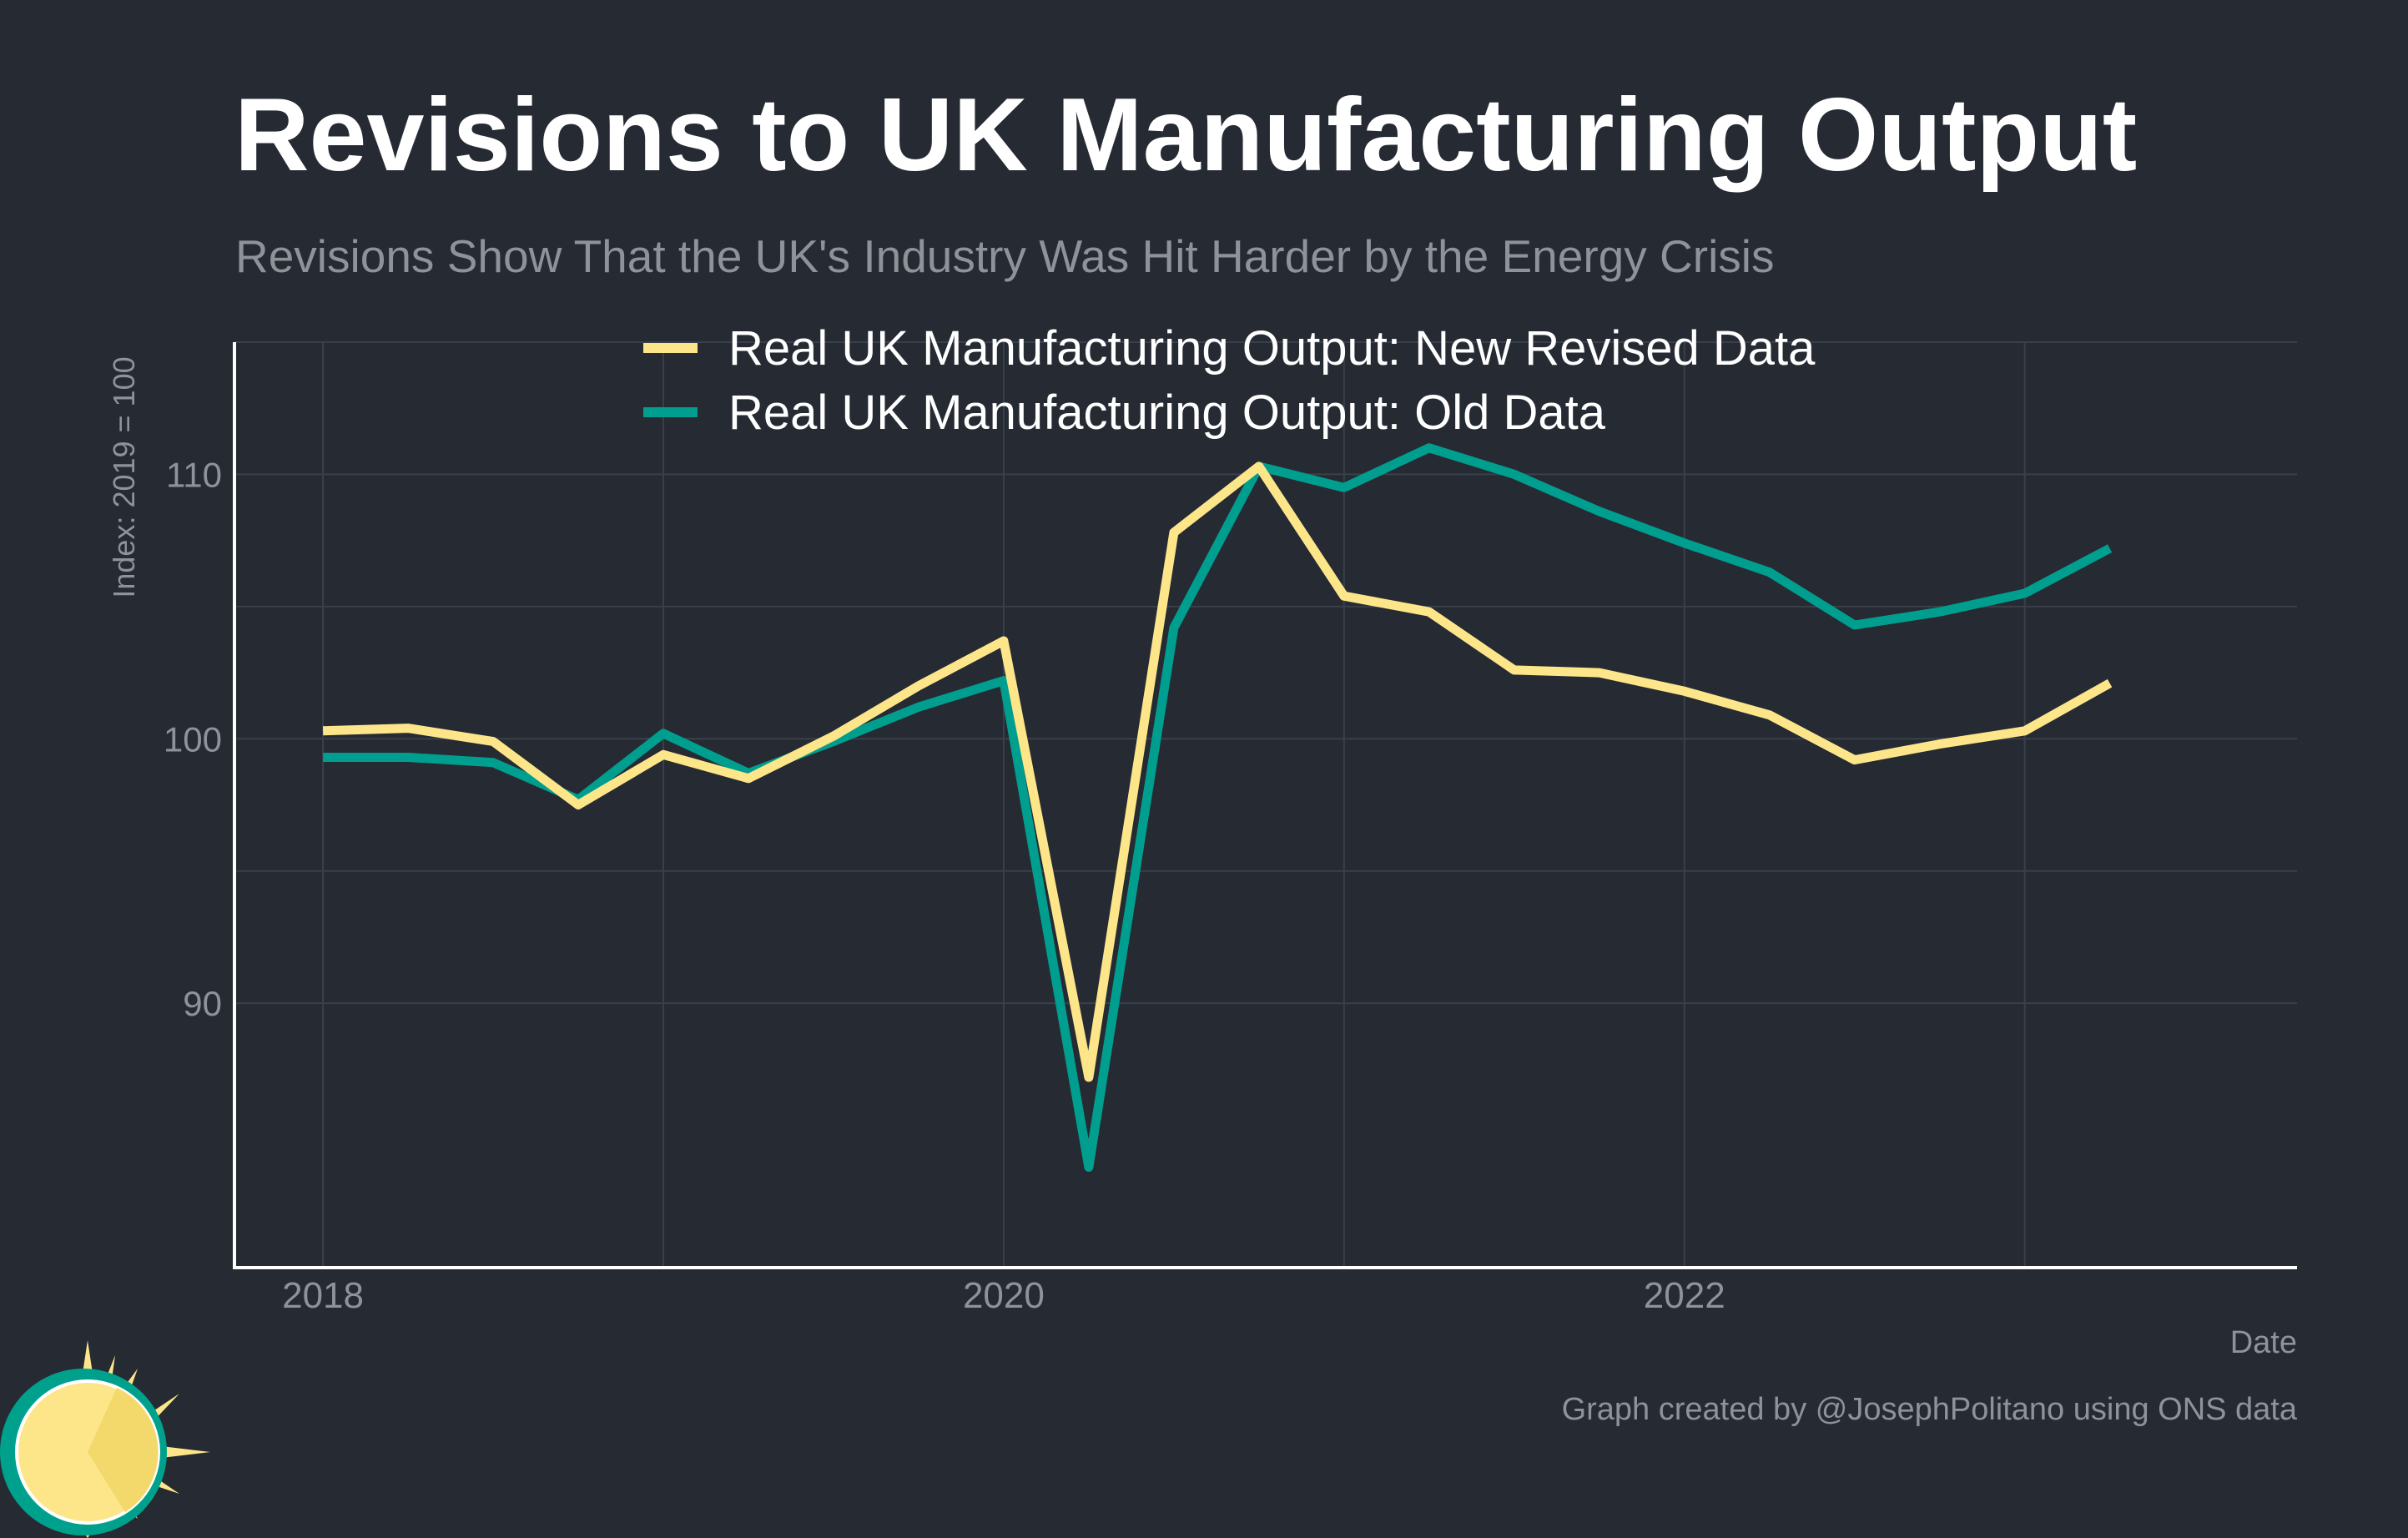 This screenshot has height=1538, width=2408. I want to click on chart-title: Revisions to UK Manufacturing Output, so click(1186, 135).